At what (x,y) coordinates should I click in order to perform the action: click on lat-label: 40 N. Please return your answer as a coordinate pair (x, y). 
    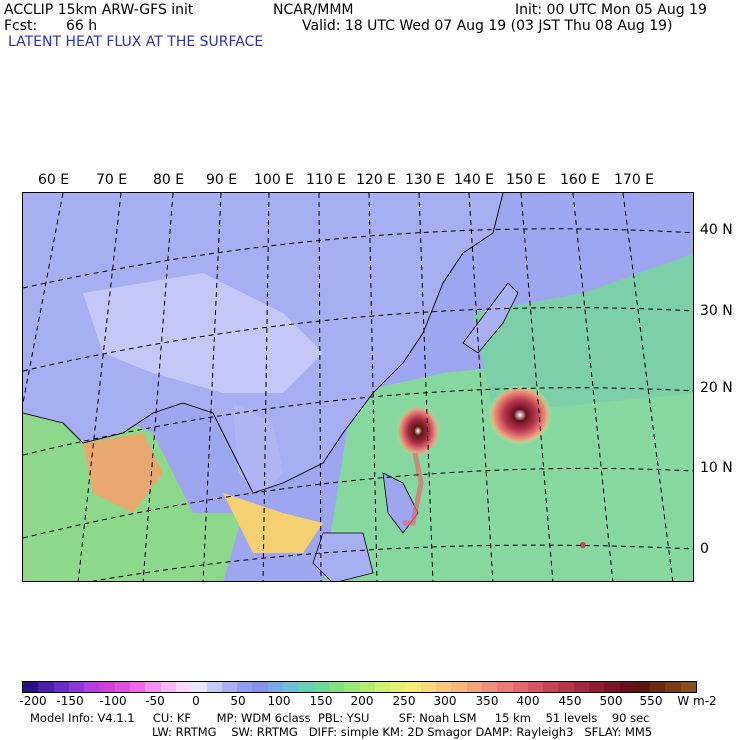
    Looking at the image, I should click on (716, 230).